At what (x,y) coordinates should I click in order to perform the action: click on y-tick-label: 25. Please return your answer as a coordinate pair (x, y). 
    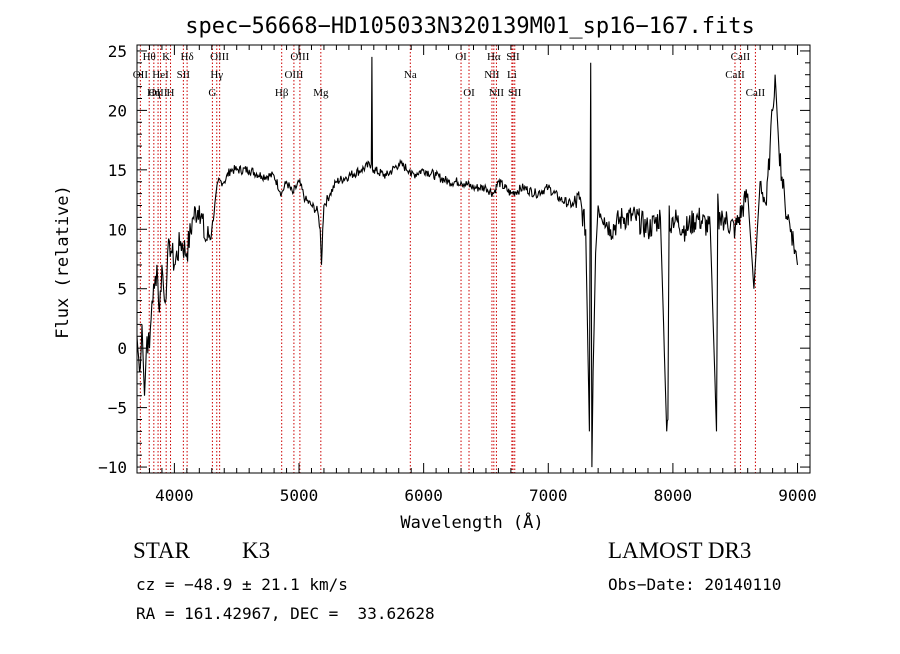
    Looking at the image, I should click on (117, 51).